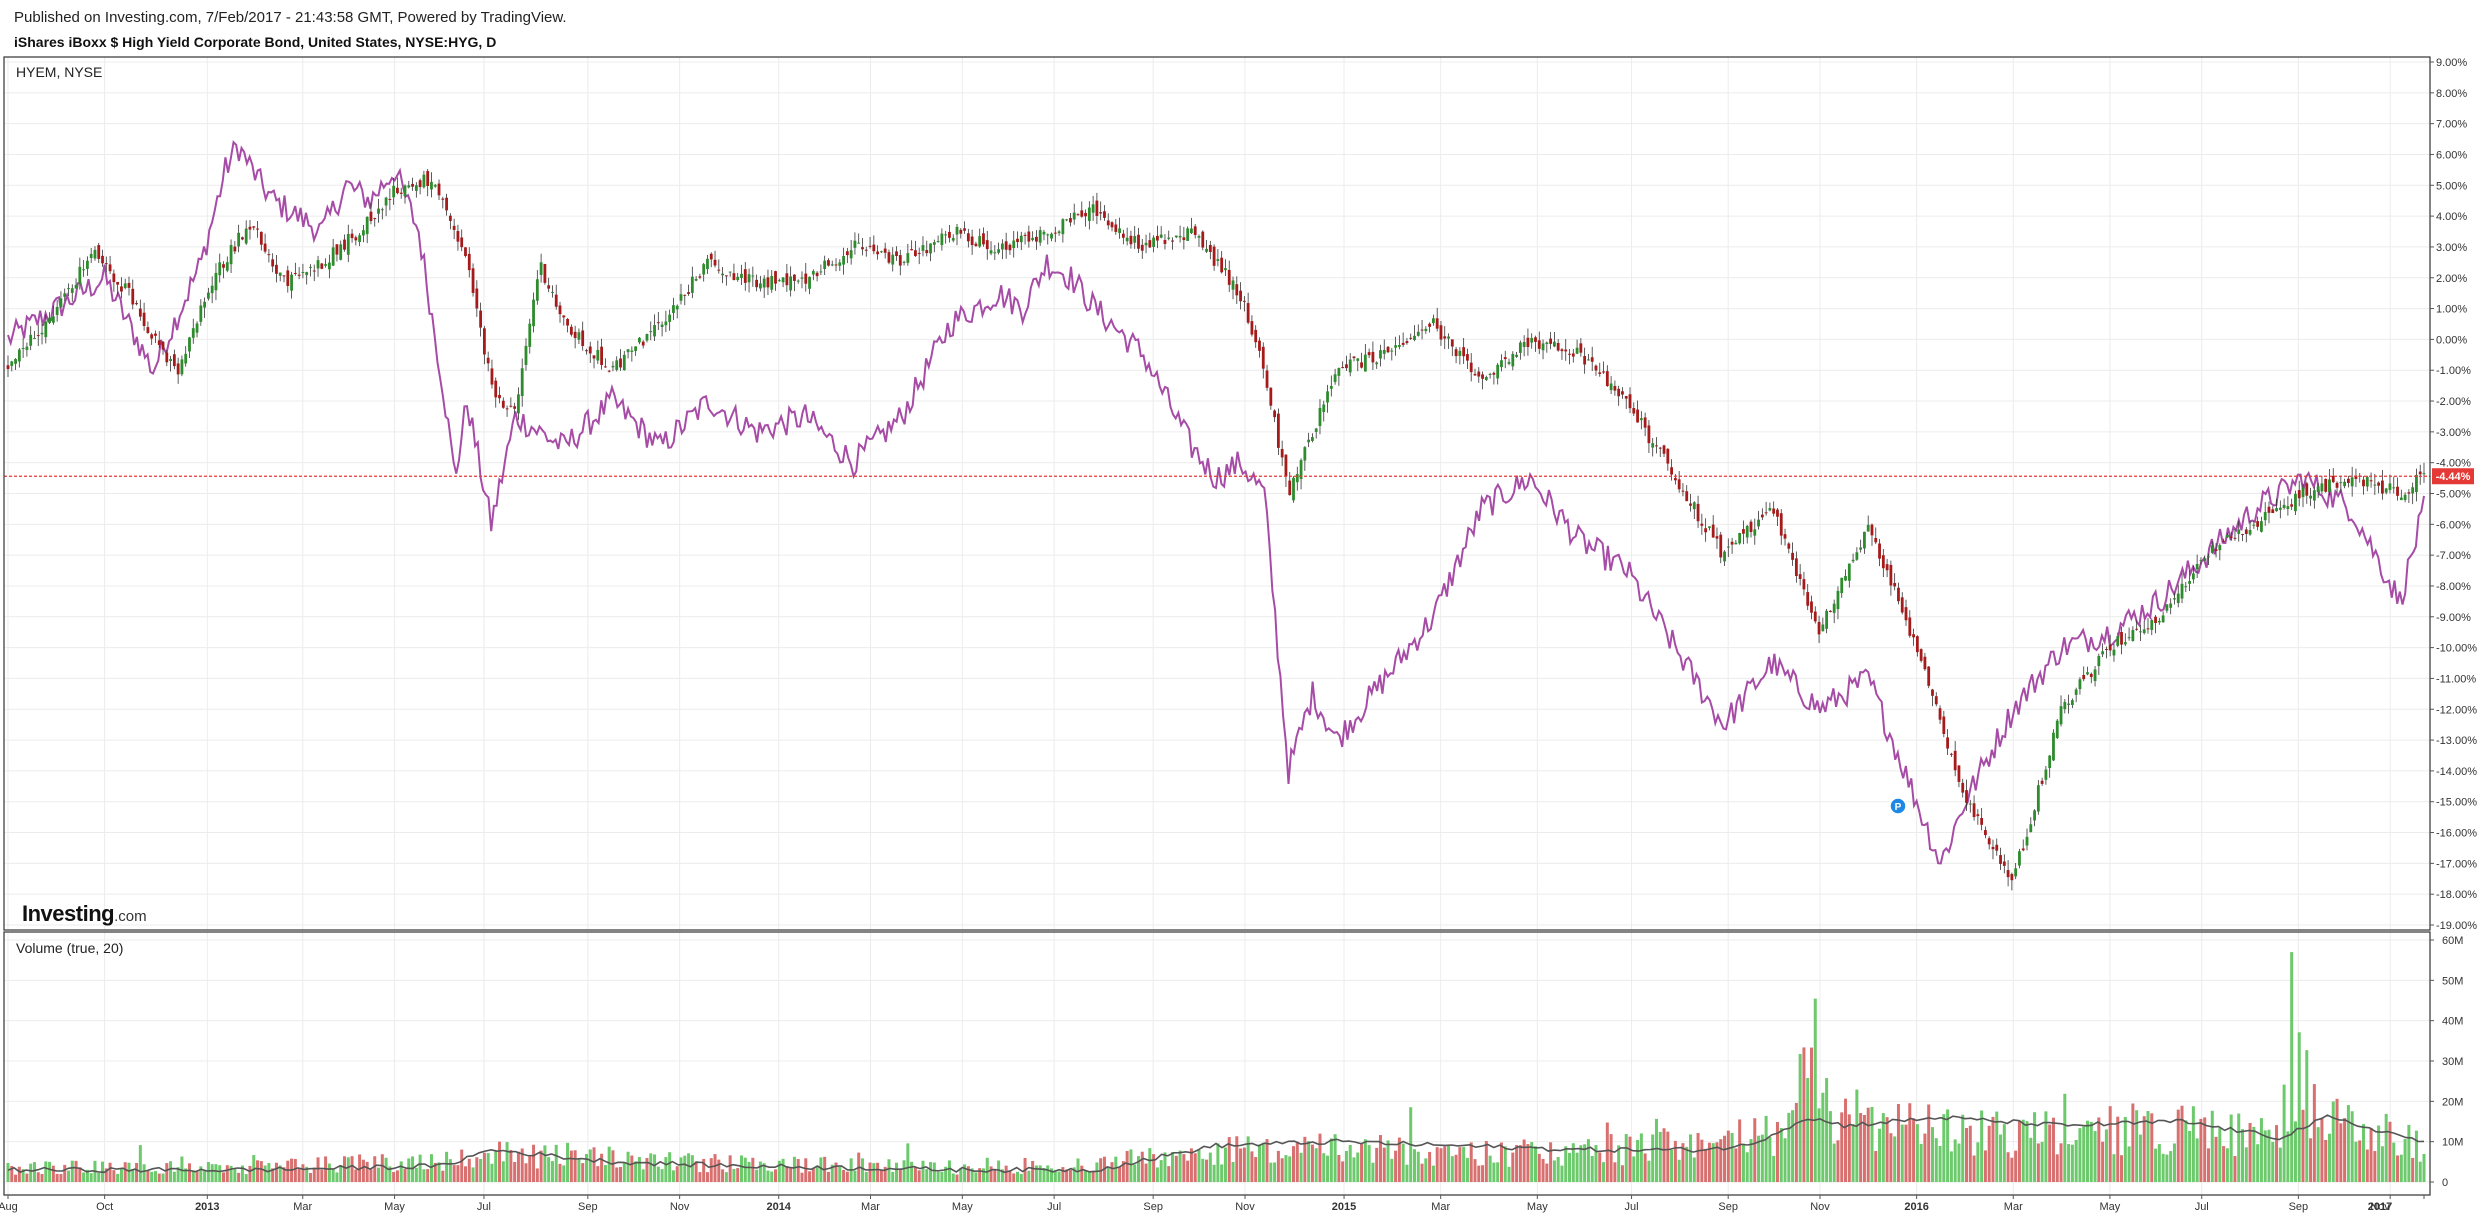 Image resolution: width=2487 pixels, height=1219 pixels. Describe the element at coordinates (2456, 926) in the screenshot. I see `y-tick-label: -19.00%` at that location.